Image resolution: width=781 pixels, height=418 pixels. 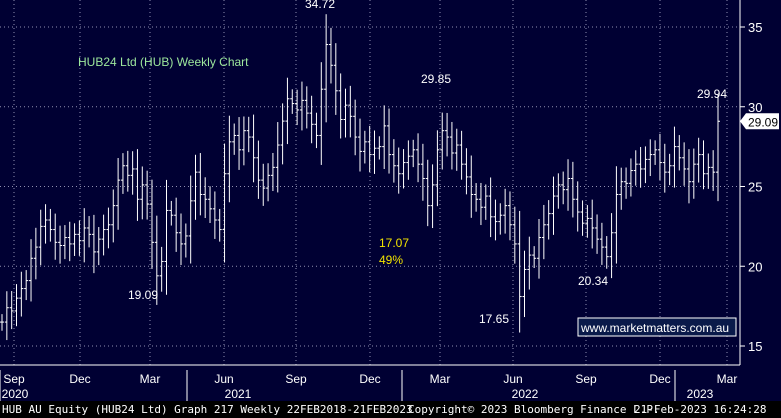 What do you see at coordinates (394, 243) in the screenshot?
I see `price-annotation: 17.07` at bounding box center [394, 243].